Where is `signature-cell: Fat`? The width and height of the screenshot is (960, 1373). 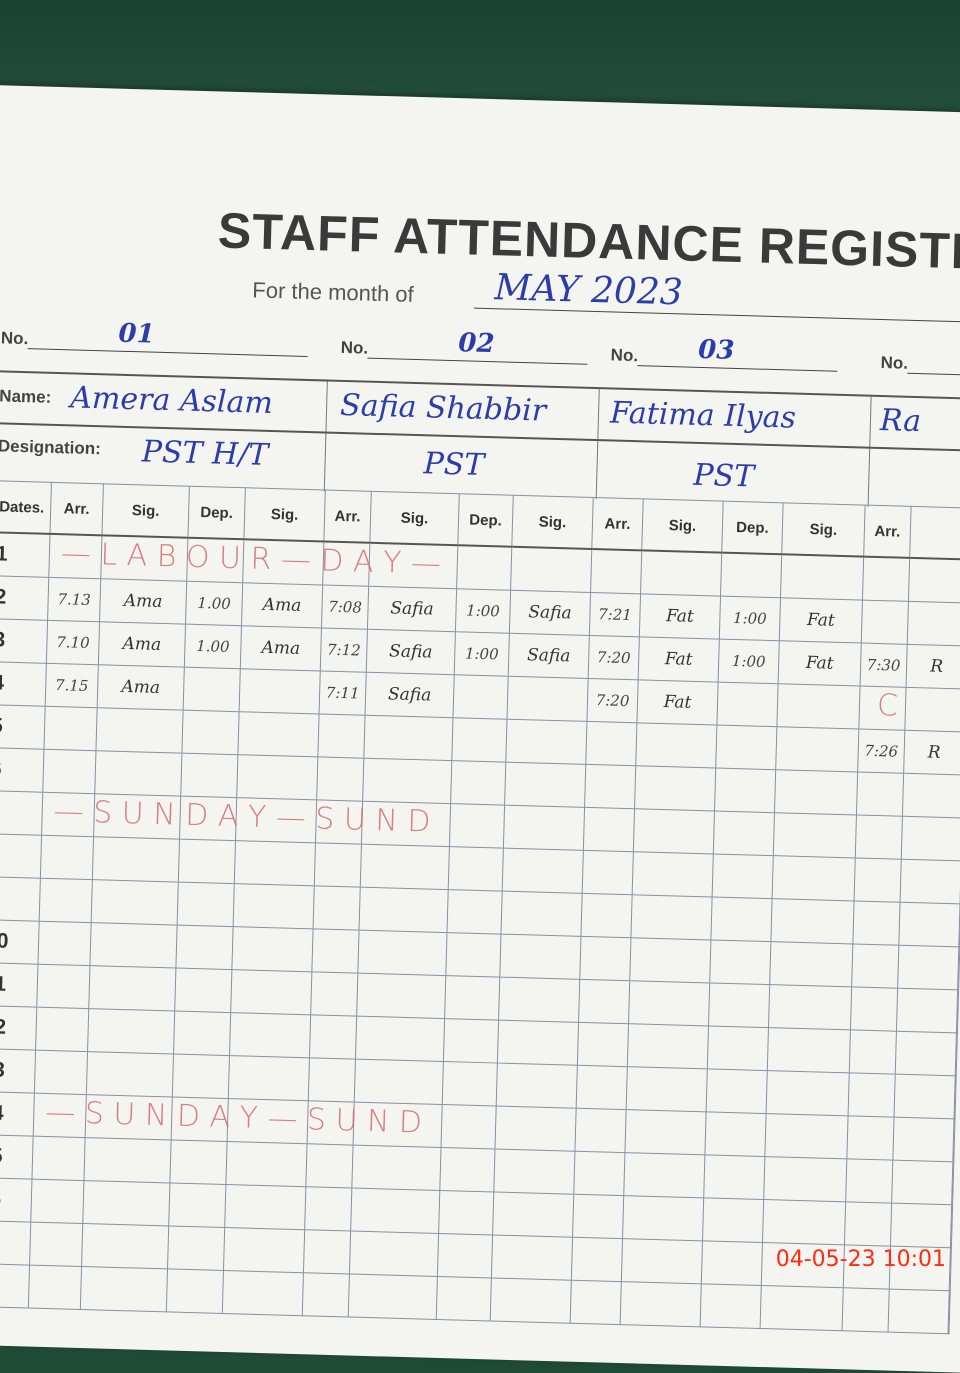
signature-cell: Fat is located at coordinates (680, 616).